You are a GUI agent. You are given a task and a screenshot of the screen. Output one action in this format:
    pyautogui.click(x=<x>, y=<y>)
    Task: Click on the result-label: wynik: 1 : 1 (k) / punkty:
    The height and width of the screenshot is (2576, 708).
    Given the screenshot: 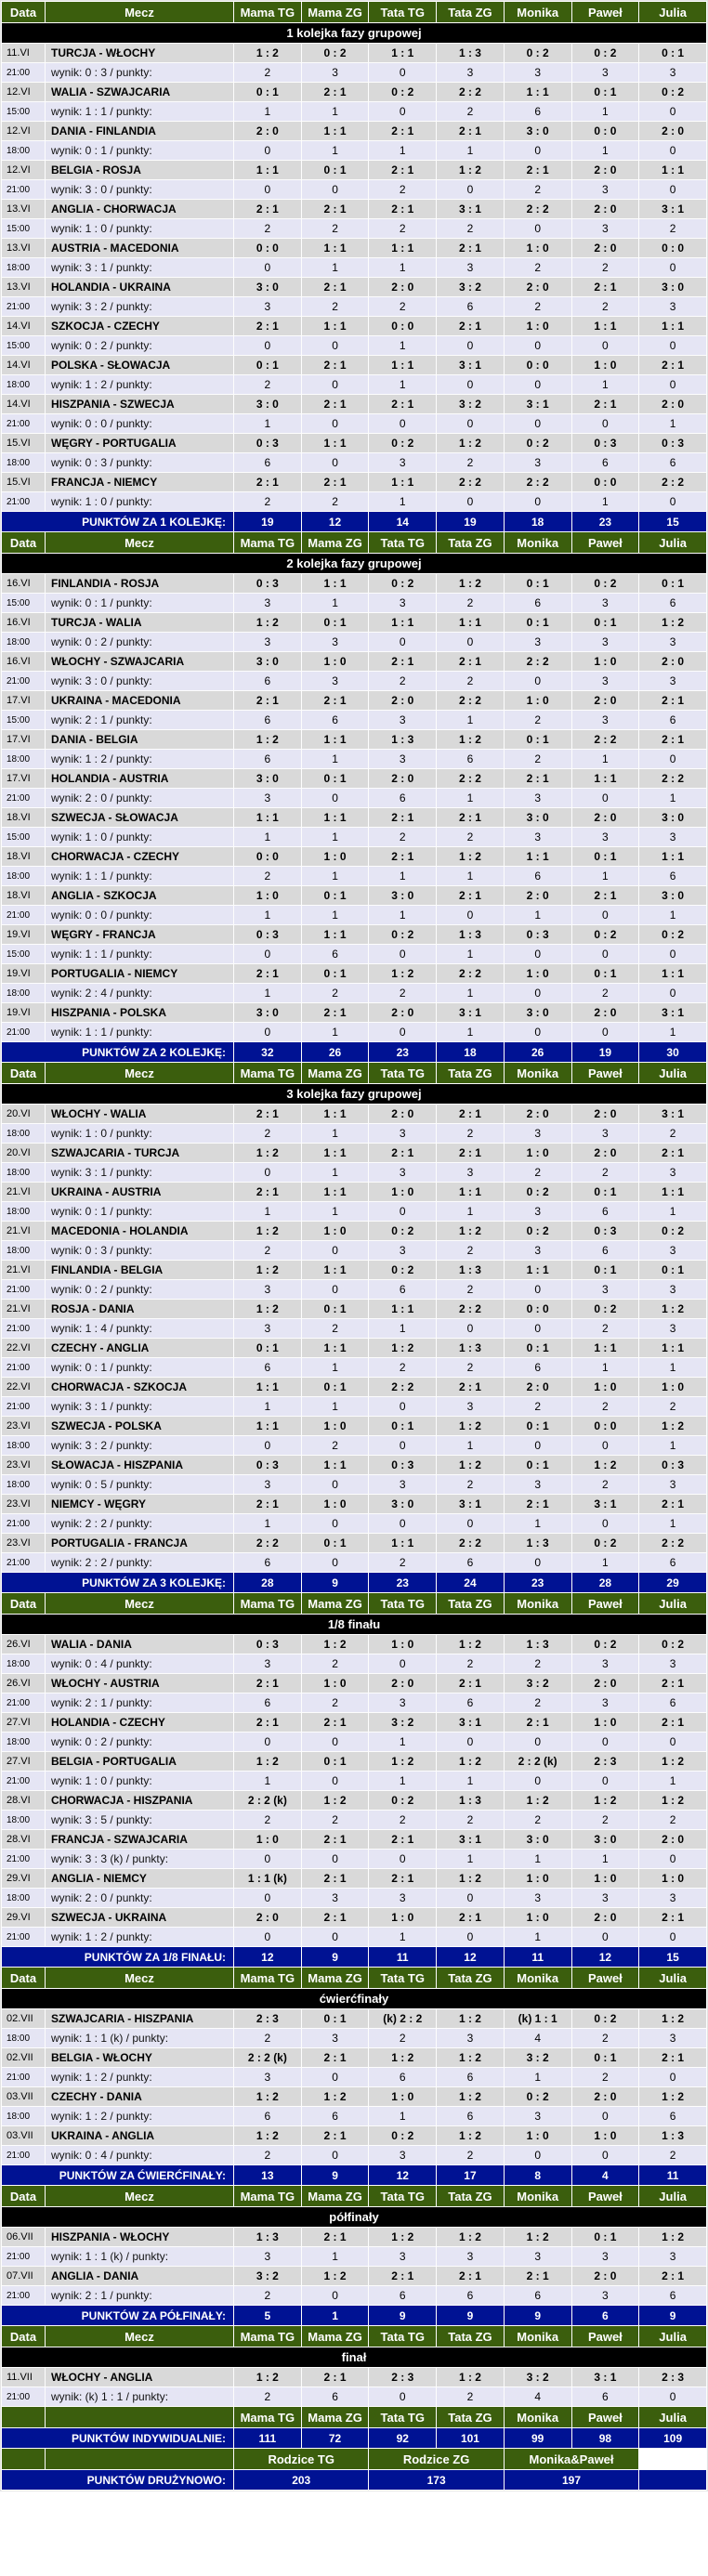 What is the action you would take?
    pyautogui.click(x=139, y=2038)
    